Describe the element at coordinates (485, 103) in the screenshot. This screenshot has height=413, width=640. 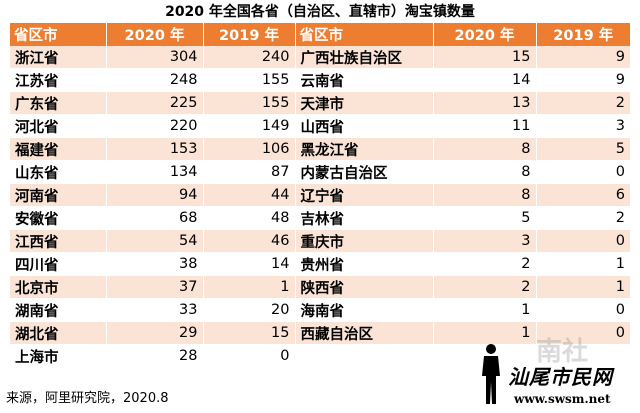
I see `right-y2020-cell: 13` at that location.